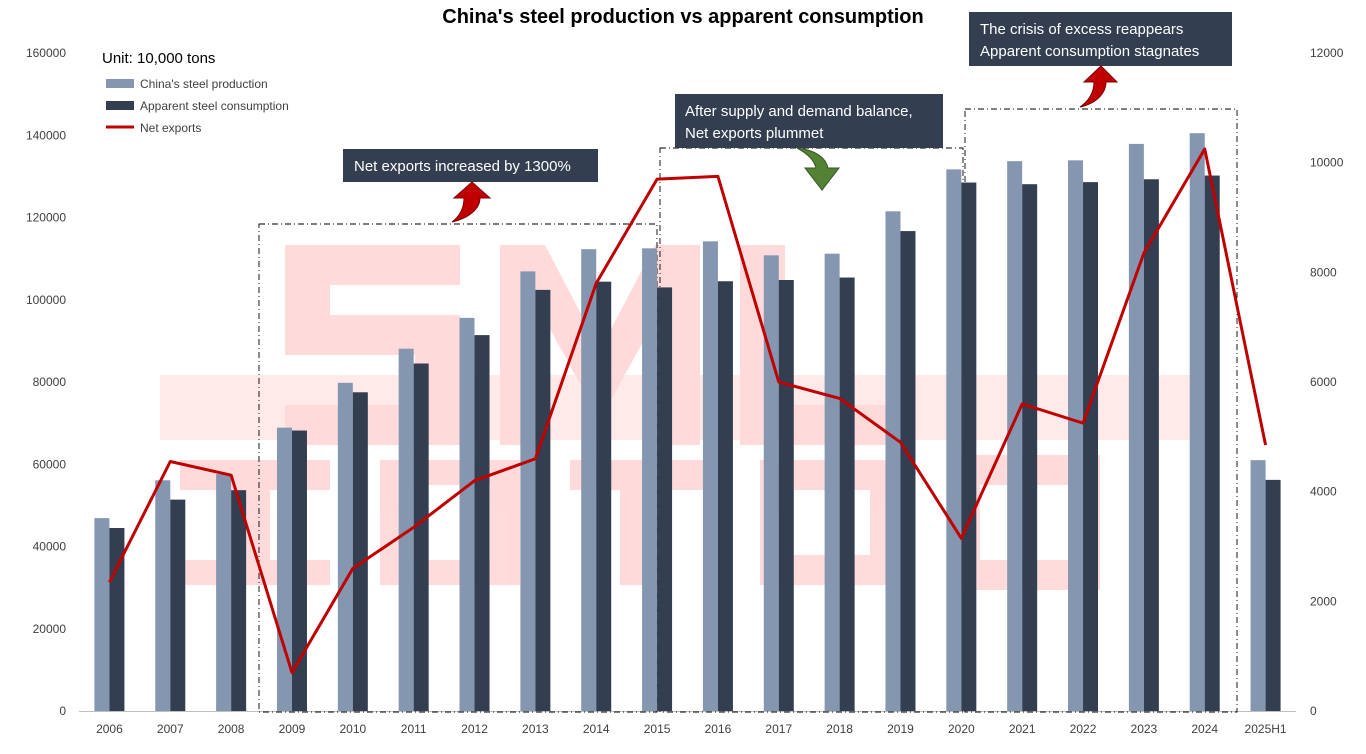 Image resolution: width=1366 pixels, height=754 pixels. I want to click on annotation-text: The crisis of excess reappears, so click(1081, 29).